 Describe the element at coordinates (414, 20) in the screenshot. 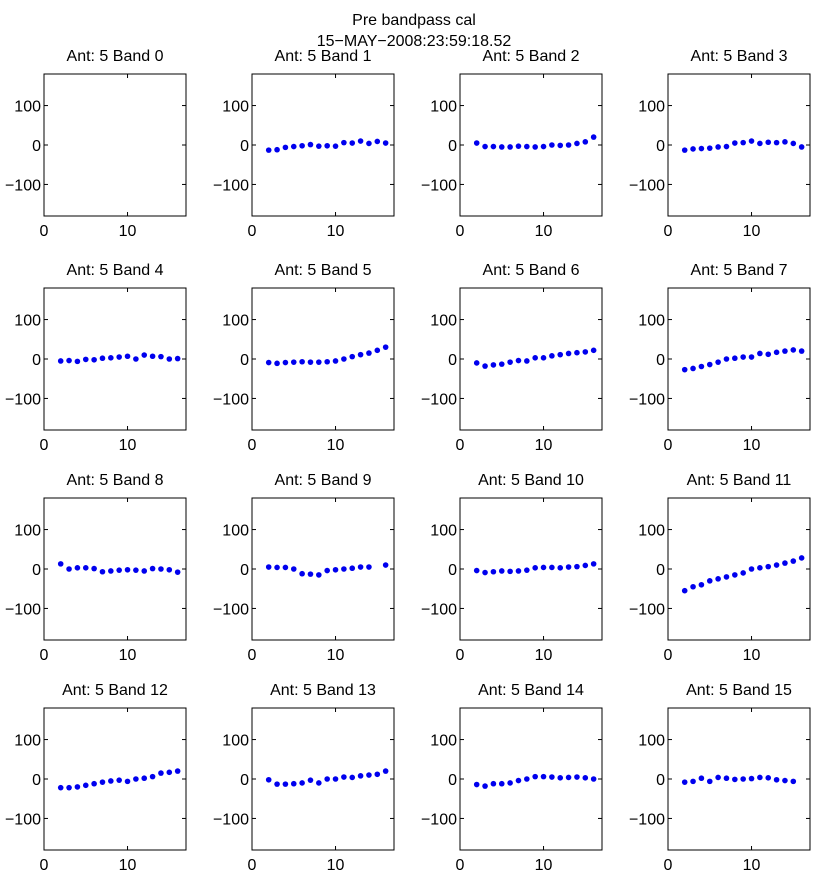

I see `figure-title: Pre bandpass cal` at that location.